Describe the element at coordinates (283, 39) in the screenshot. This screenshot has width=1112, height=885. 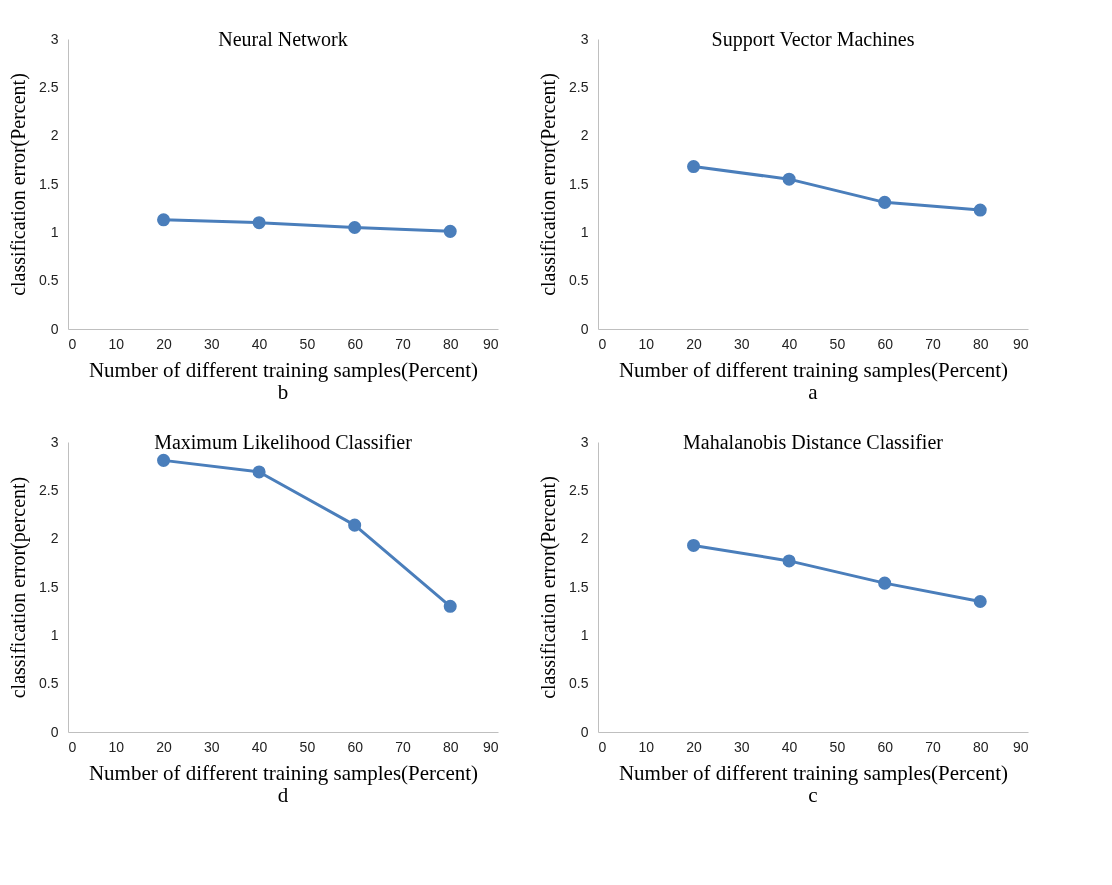
I see `chart-title: Neural Network` at that location.